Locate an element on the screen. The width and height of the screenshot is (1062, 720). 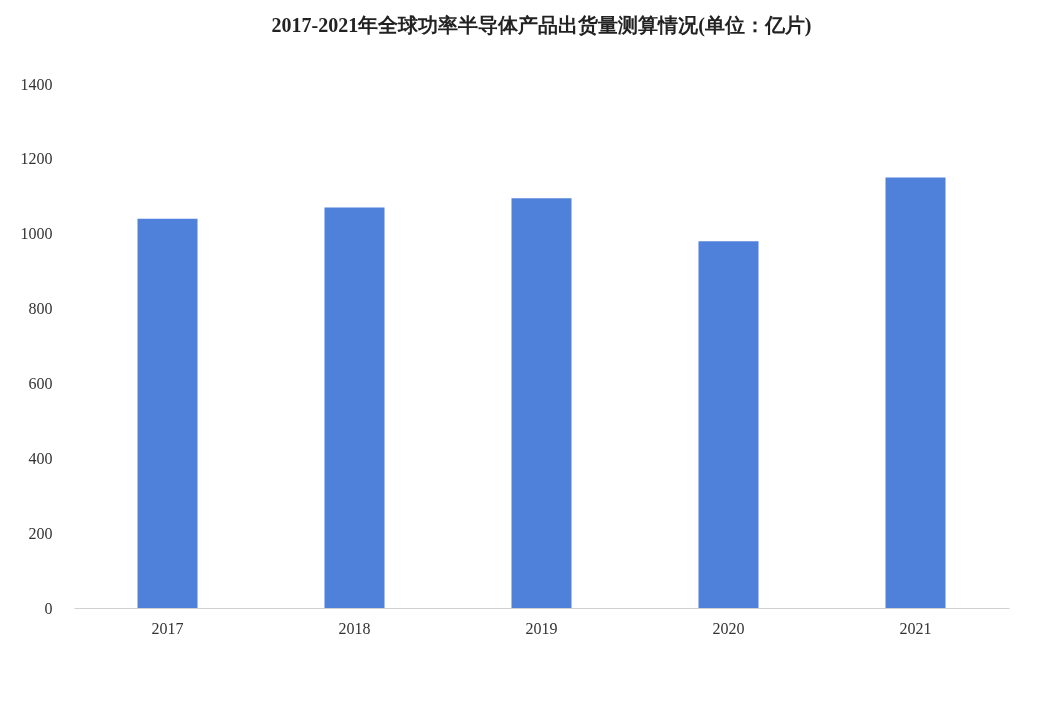
x-tick-label: 2019 is located at coordinates (541, 628).